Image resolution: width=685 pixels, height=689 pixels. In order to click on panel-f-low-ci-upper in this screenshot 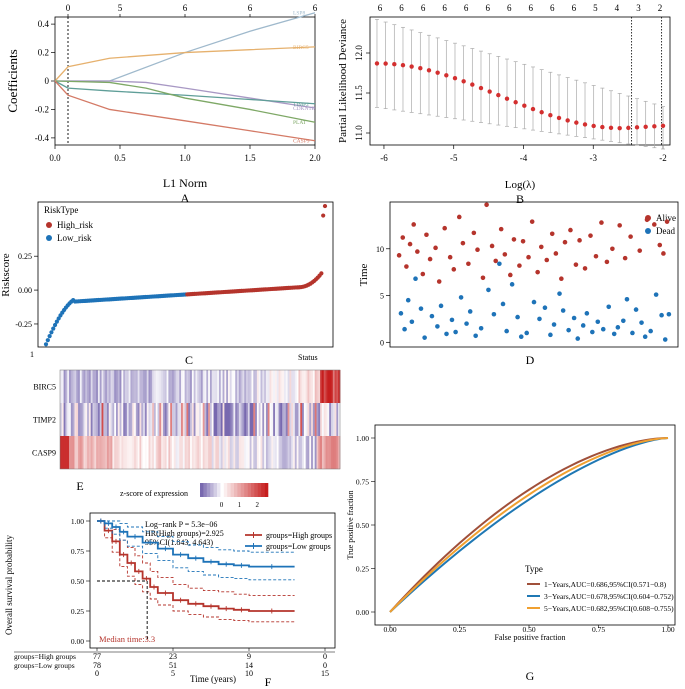, I will do `click(196, 536)`.